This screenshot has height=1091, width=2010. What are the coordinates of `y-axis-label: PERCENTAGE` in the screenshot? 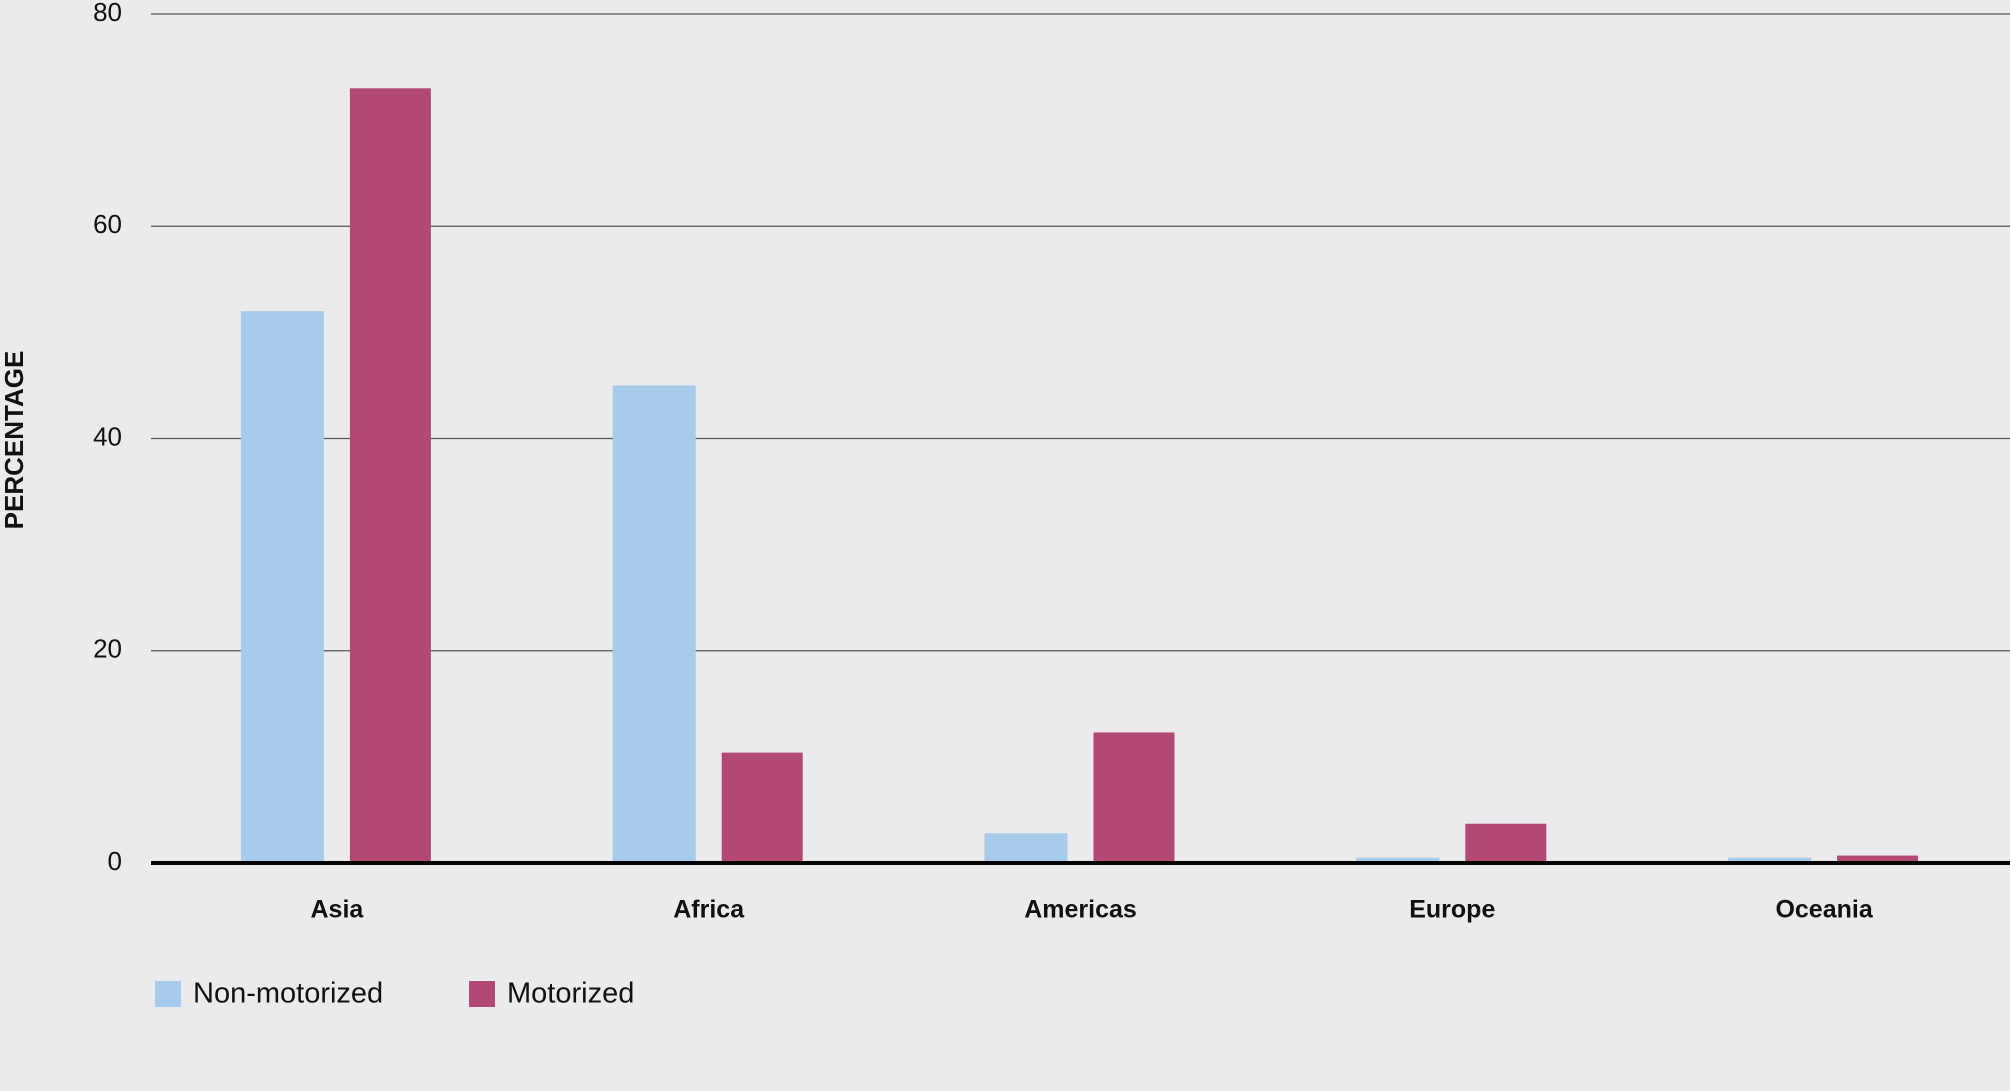 It's located at (14, 440).